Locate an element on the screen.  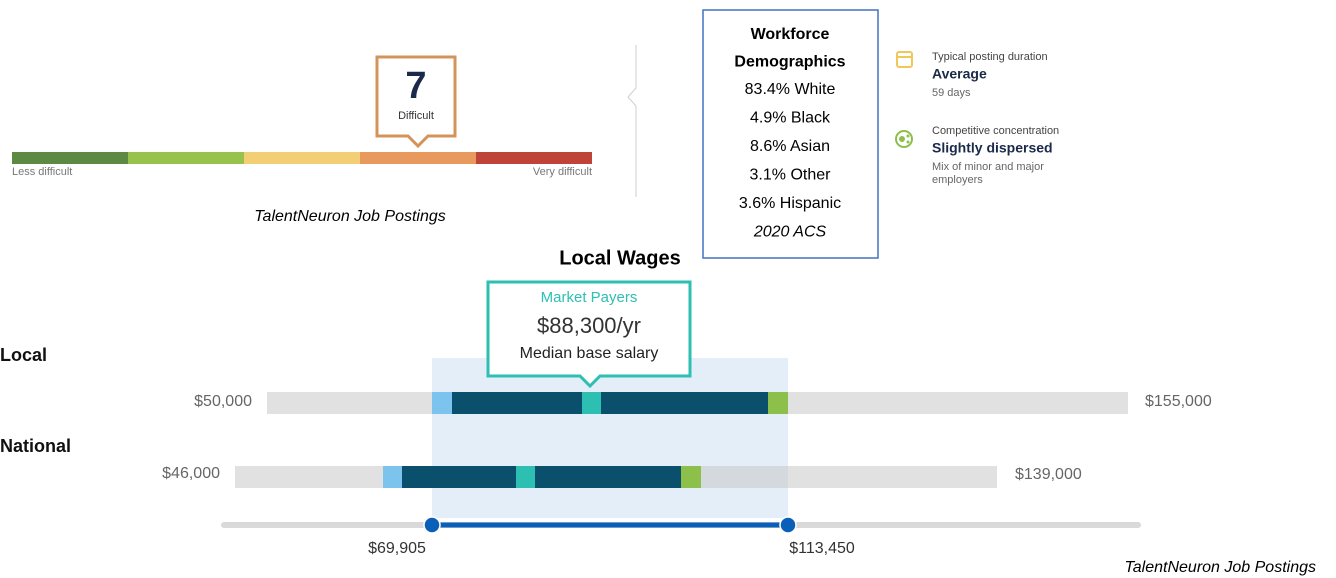
wages-title: Local Wages is located at coordinates (620, 258).